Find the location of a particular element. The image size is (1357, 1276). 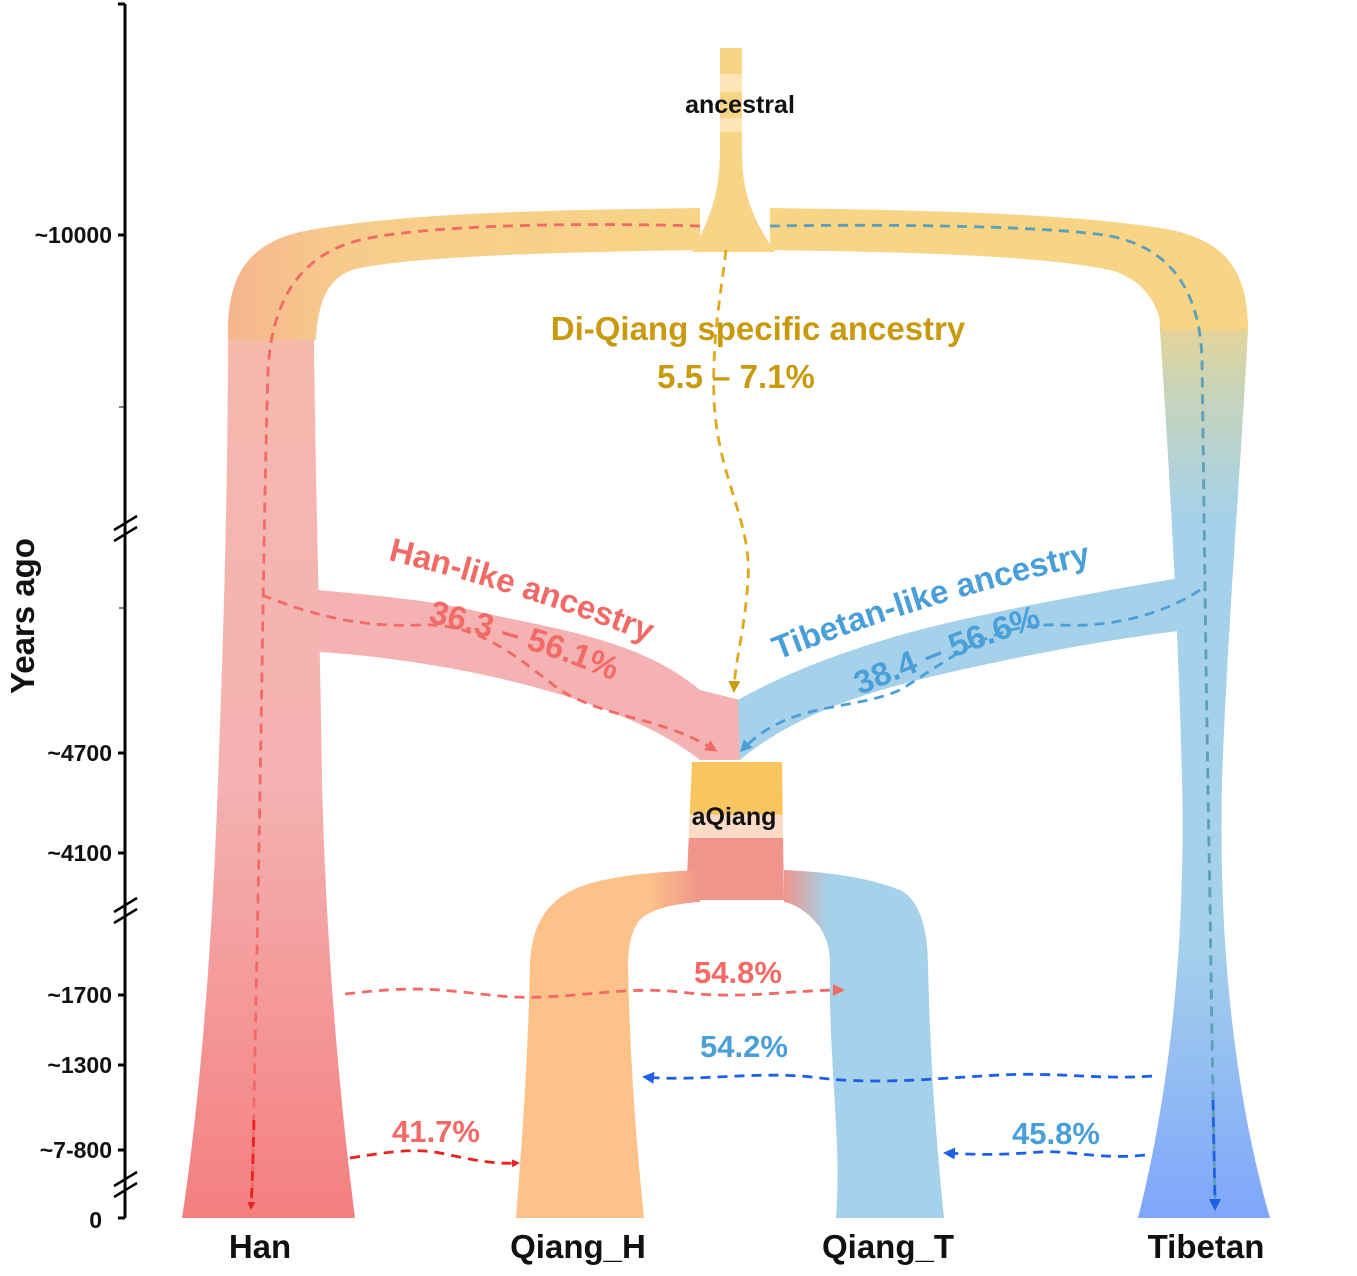

admix-arrow-tibetan-qiang-h is located at coordinates (897, 1077).